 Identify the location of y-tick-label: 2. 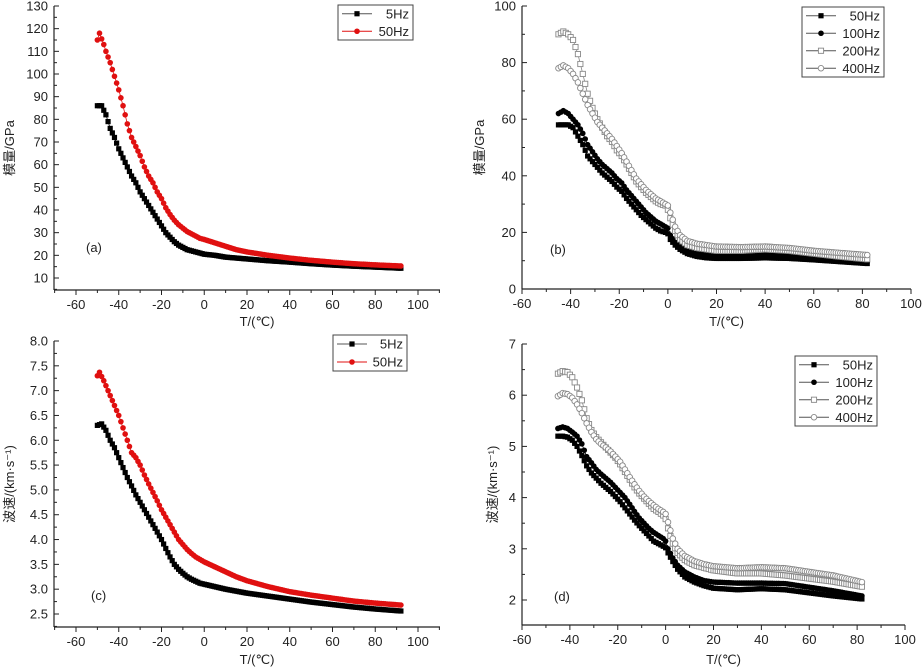
(512, 600).